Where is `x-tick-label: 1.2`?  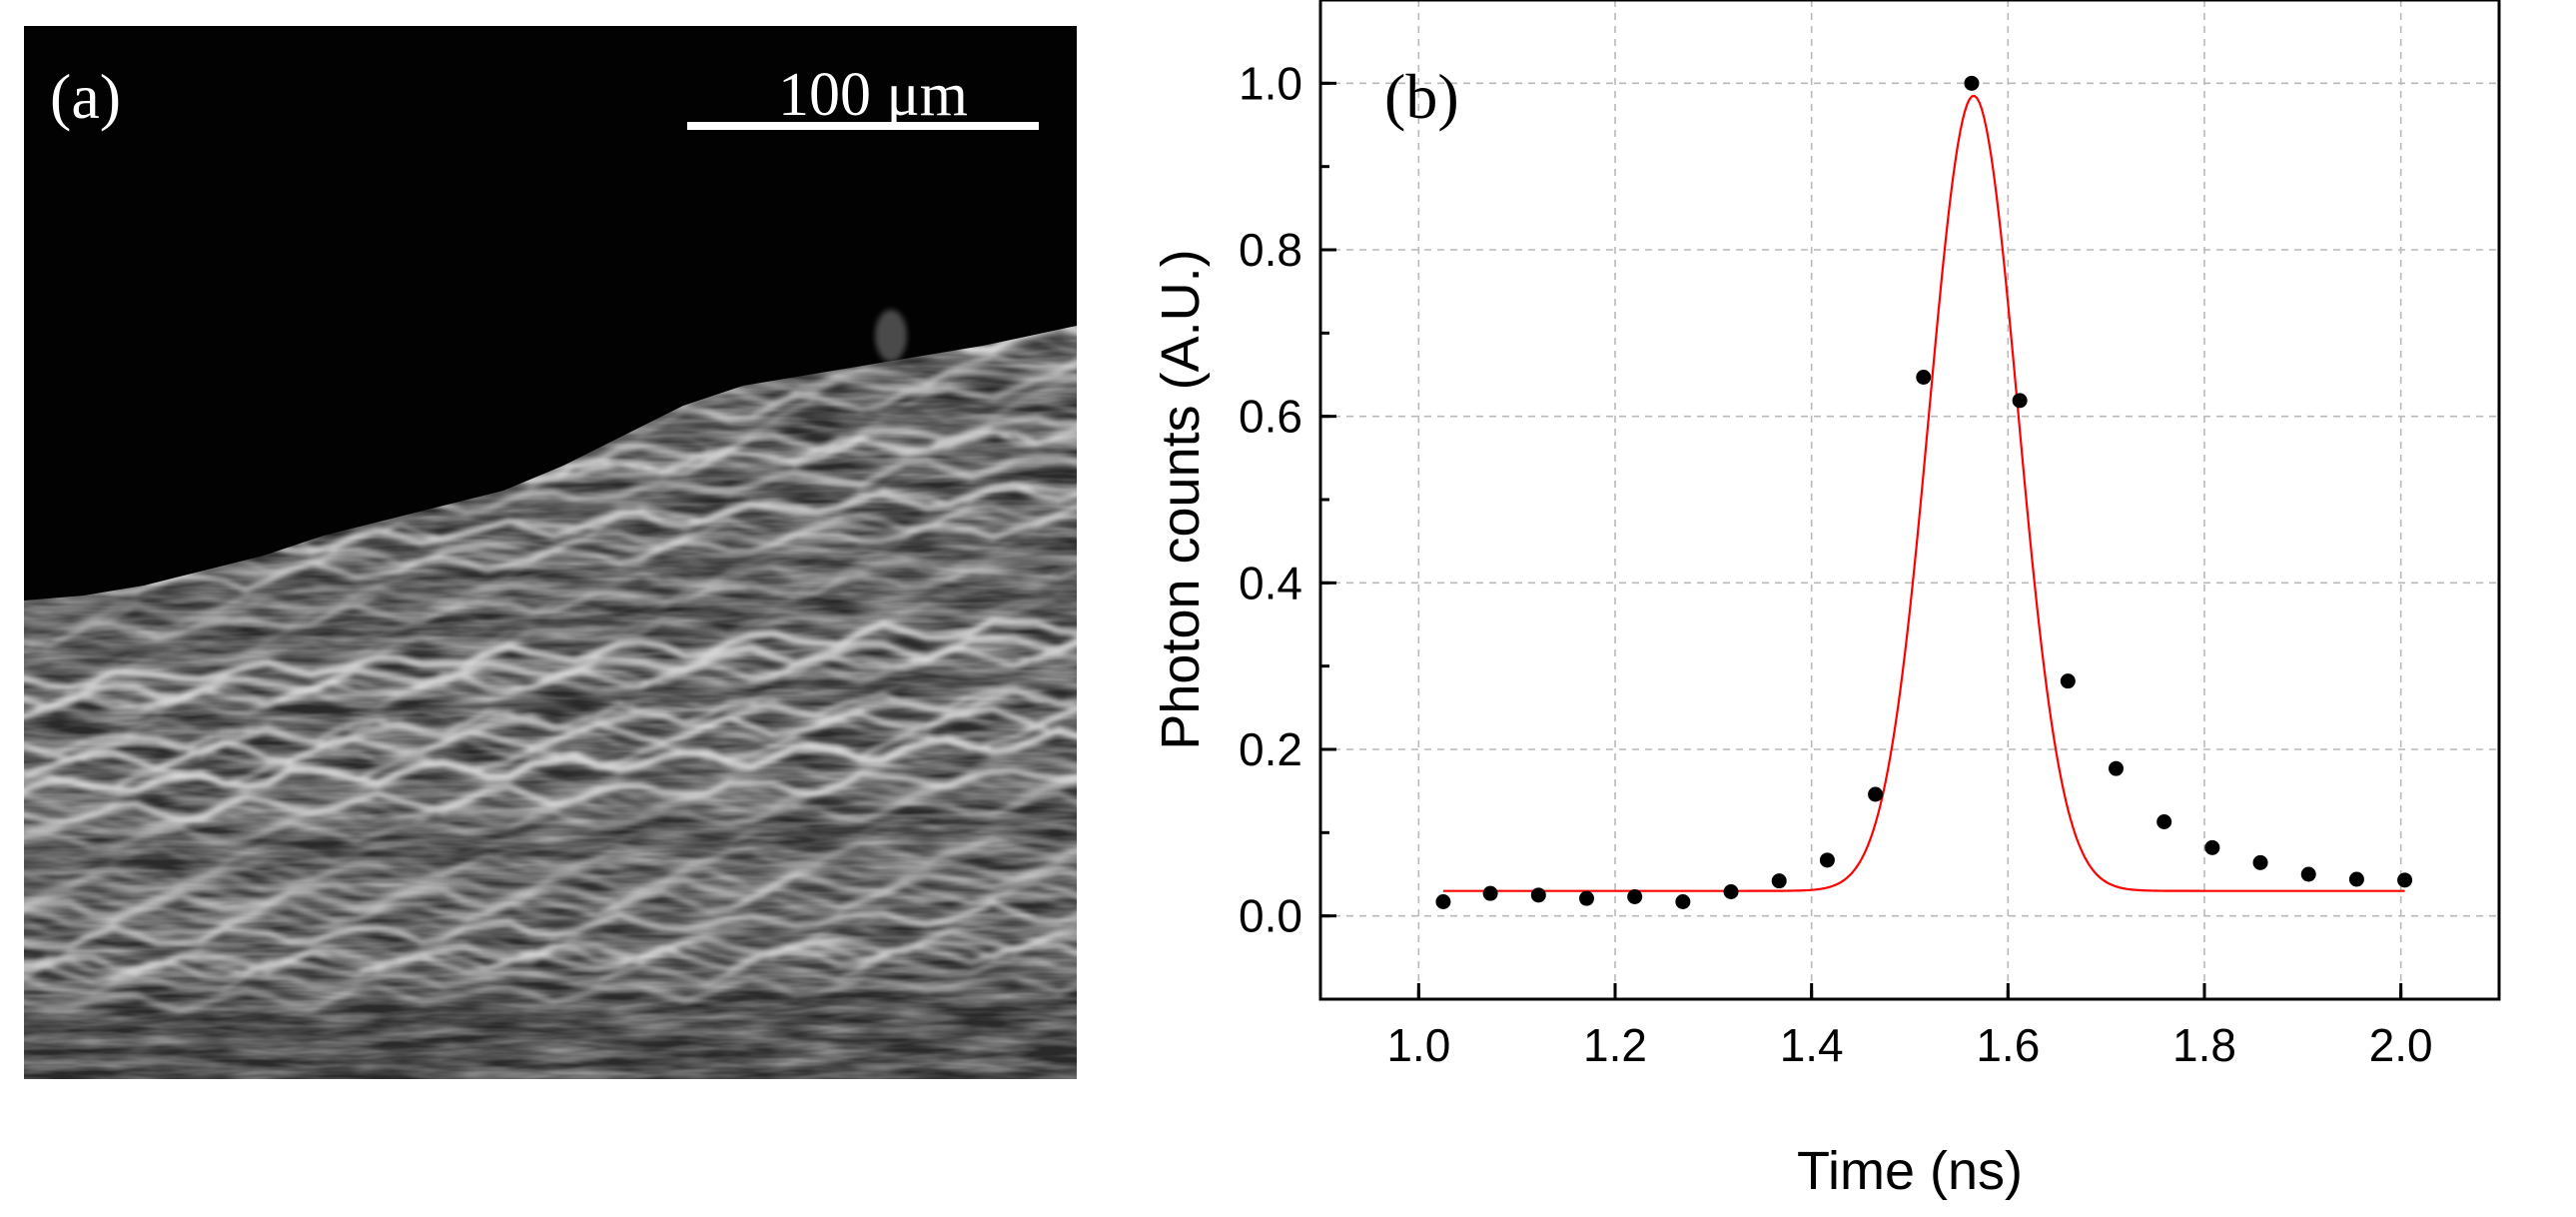 x-tick-label: 1.2 is located at coordinates (1615, 1045).